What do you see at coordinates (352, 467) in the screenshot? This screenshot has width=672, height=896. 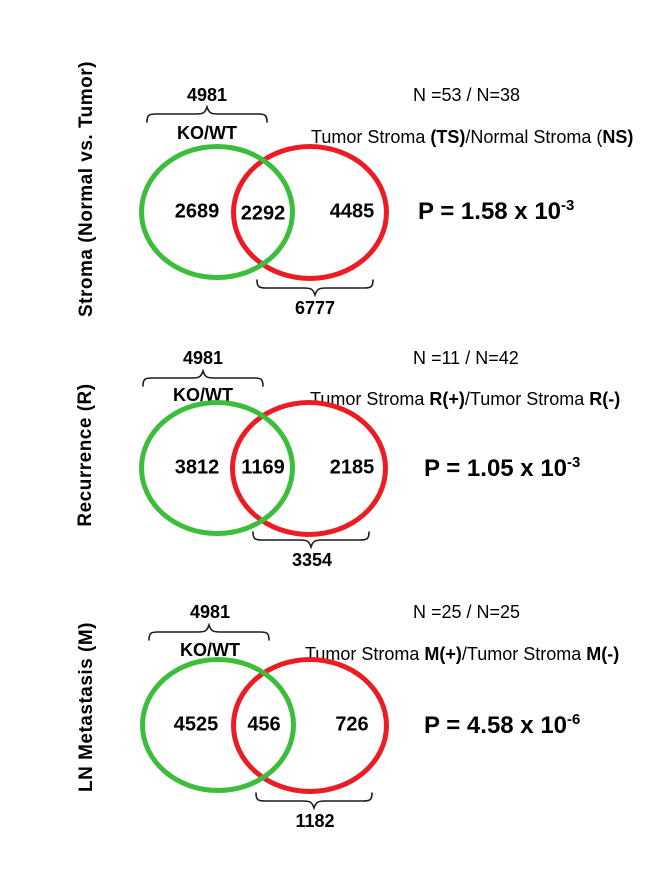 I see `right-only-count: 2185` at bounding box center [352, 467].